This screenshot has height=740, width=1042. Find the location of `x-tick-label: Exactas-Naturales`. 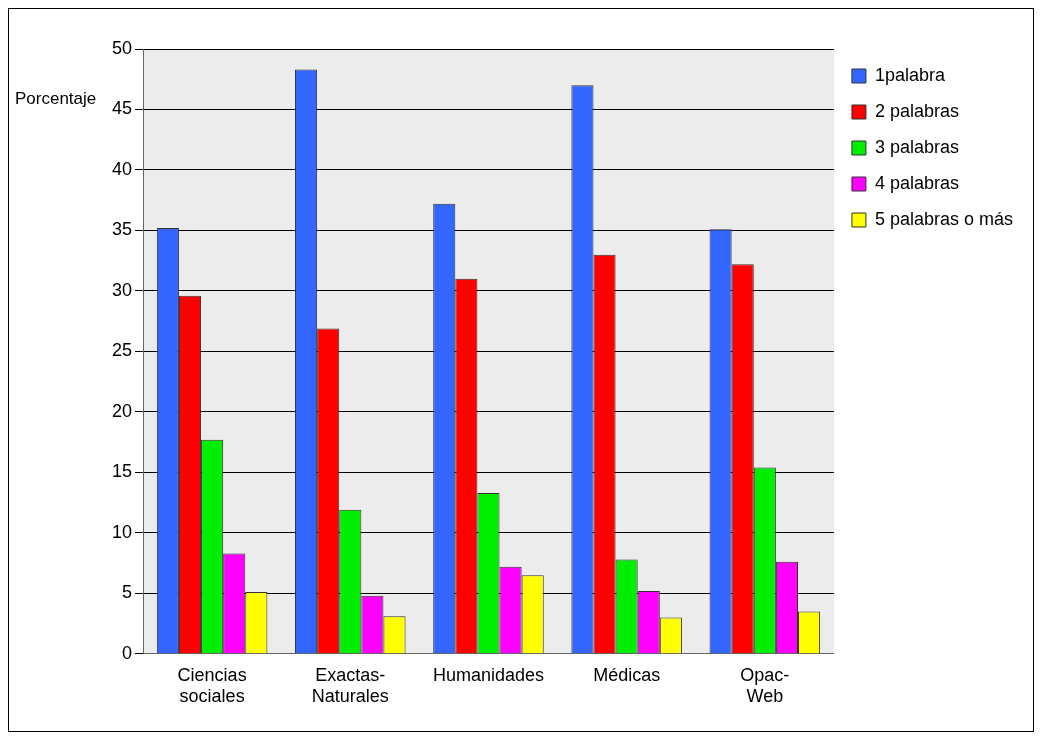

x-tick-label: Exactas-Naturales is located at coordinates (350, 685).